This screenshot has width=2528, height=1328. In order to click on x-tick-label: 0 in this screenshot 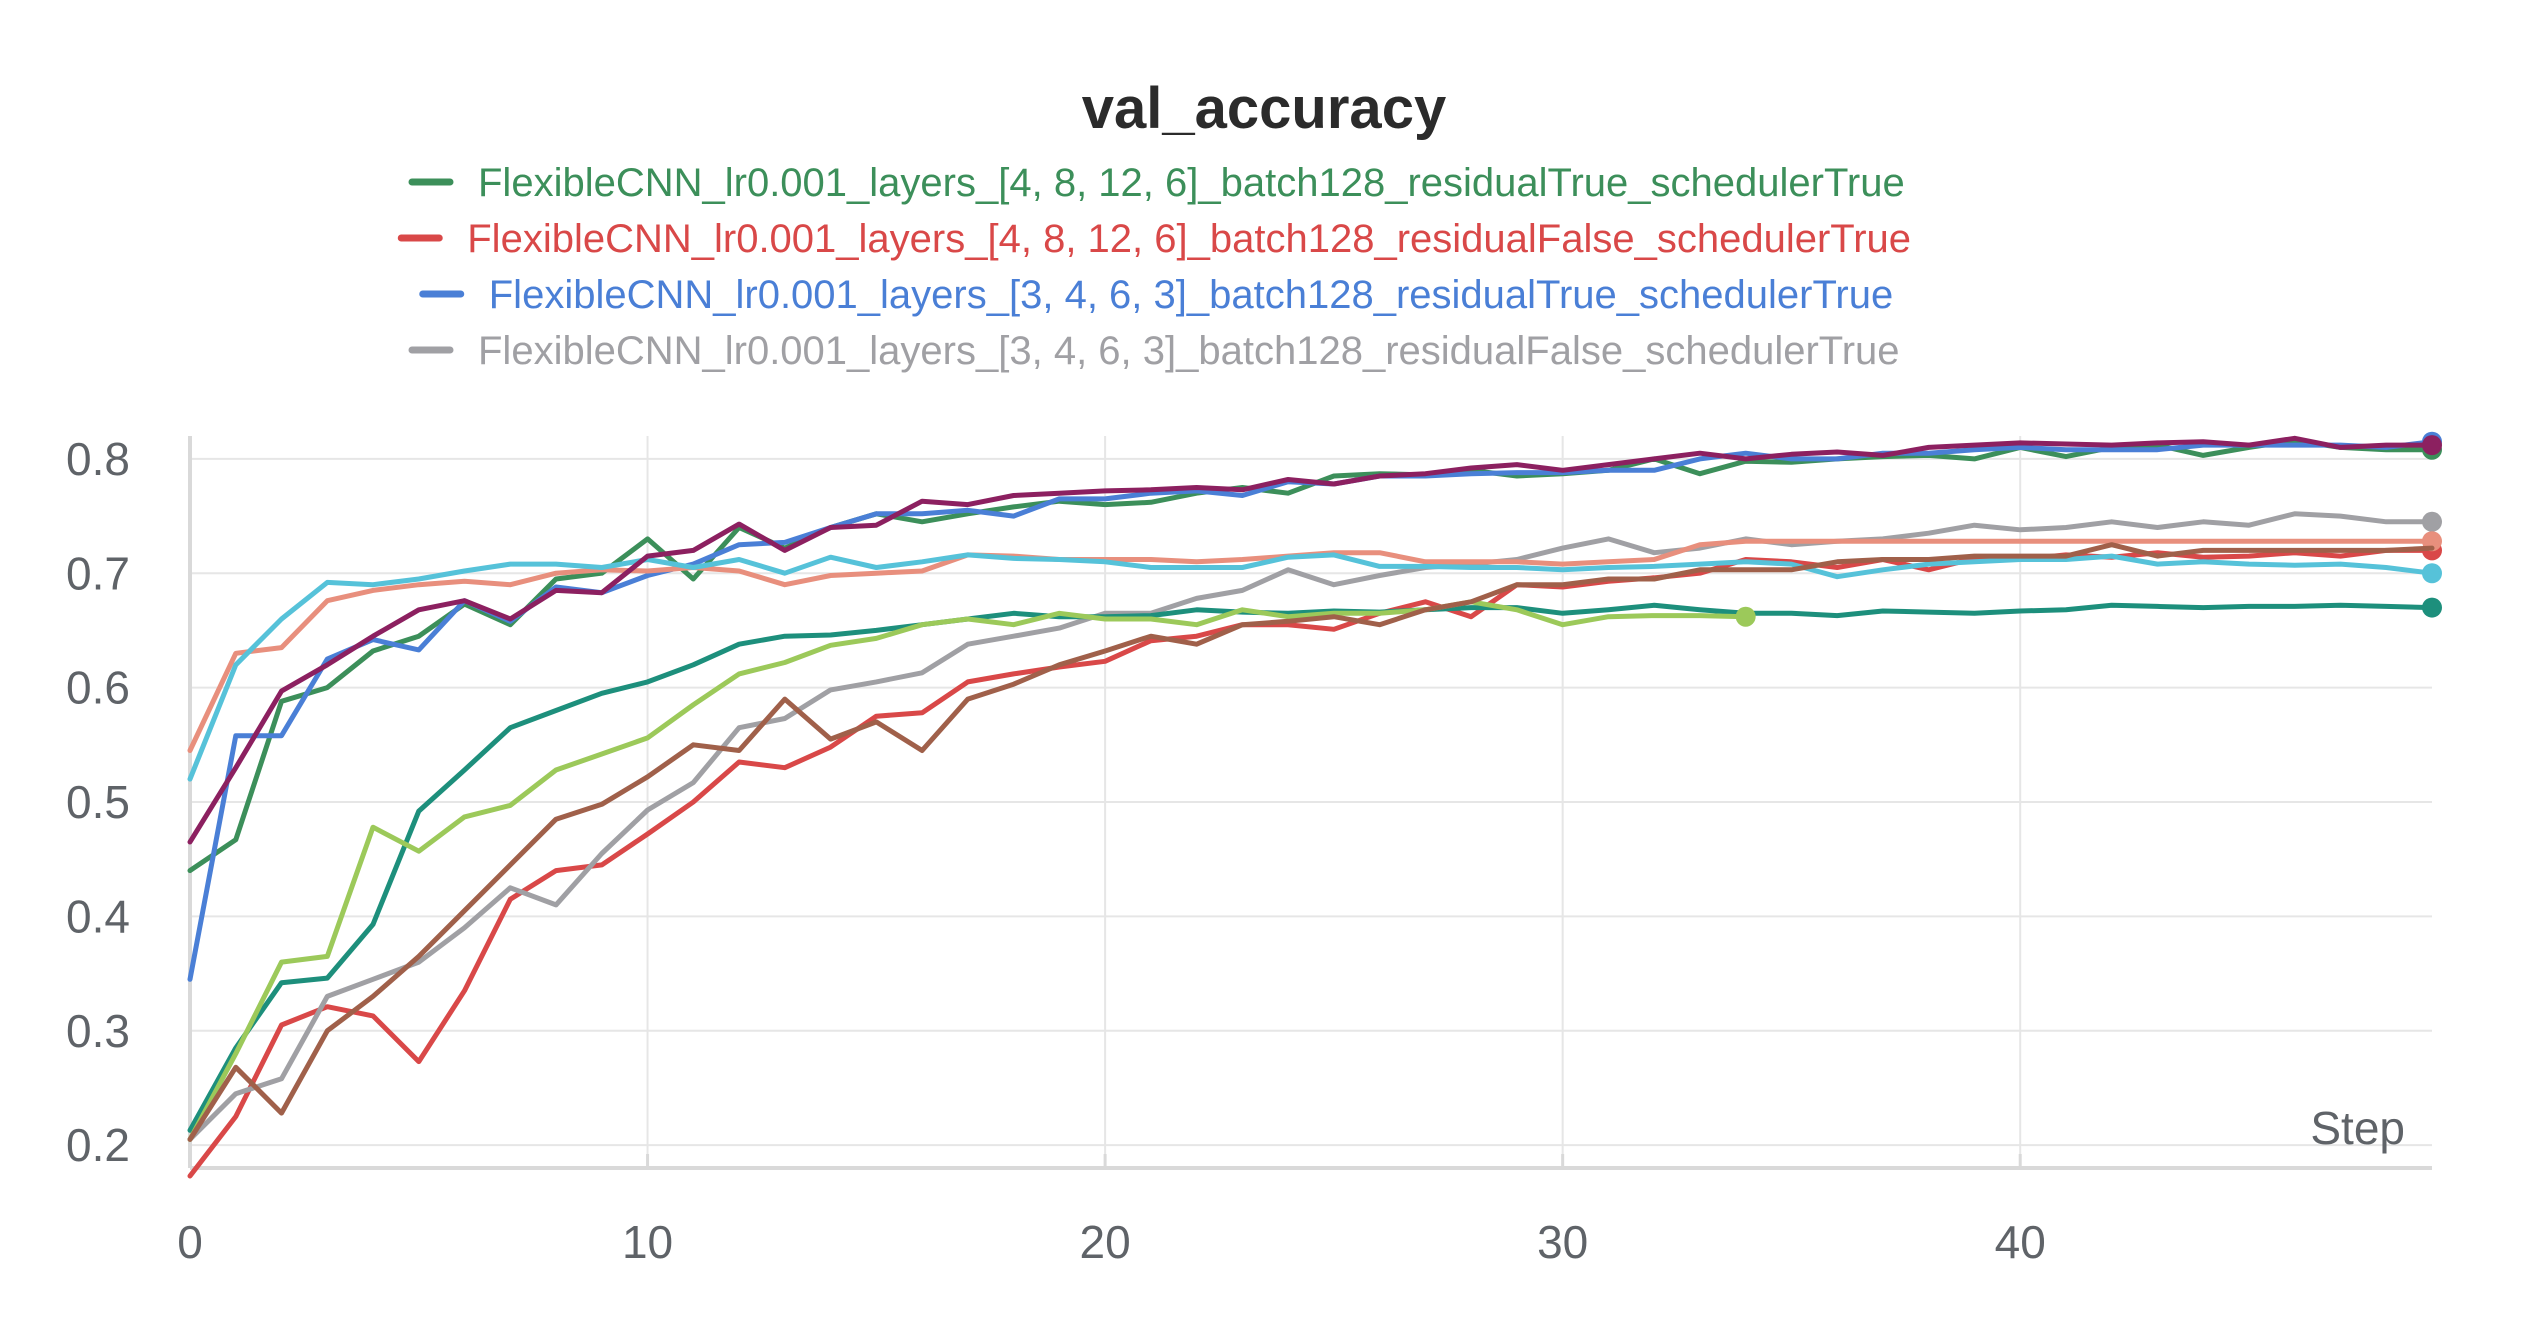, I will do `click(190, 1242)`.